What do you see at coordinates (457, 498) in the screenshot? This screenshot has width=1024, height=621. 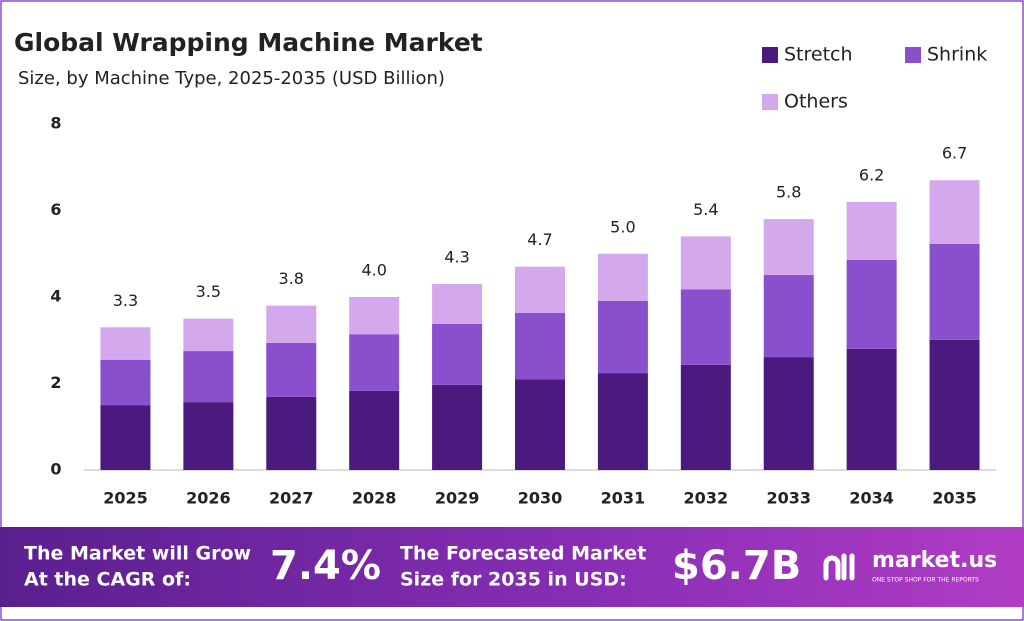 I see `x-tick-label: 2029` at bounding box center [457, 498].